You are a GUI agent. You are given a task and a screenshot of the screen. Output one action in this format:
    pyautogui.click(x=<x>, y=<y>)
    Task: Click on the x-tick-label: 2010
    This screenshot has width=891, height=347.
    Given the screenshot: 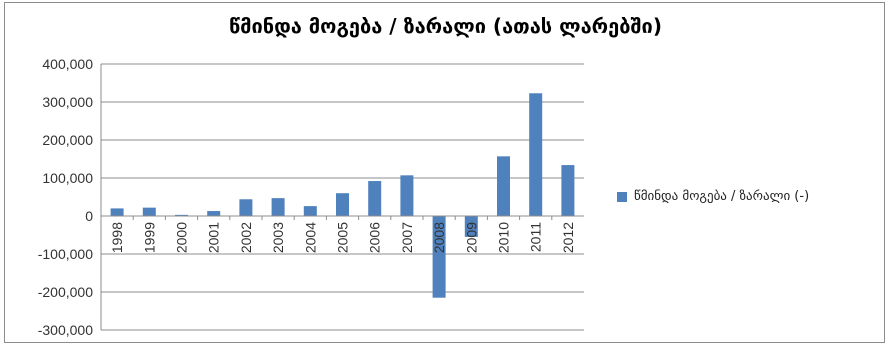 What is the action you would take?
    pyautogui.click(x=504, y=237)
    